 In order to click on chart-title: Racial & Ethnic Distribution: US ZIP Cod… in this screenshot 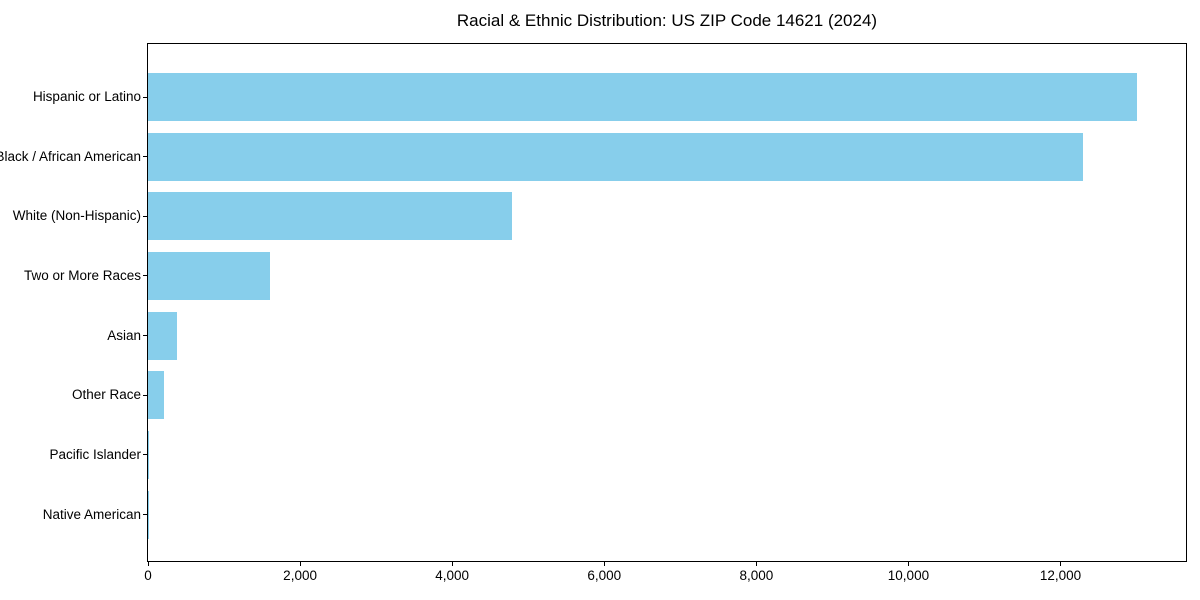, I will do `click(667, 20)`.